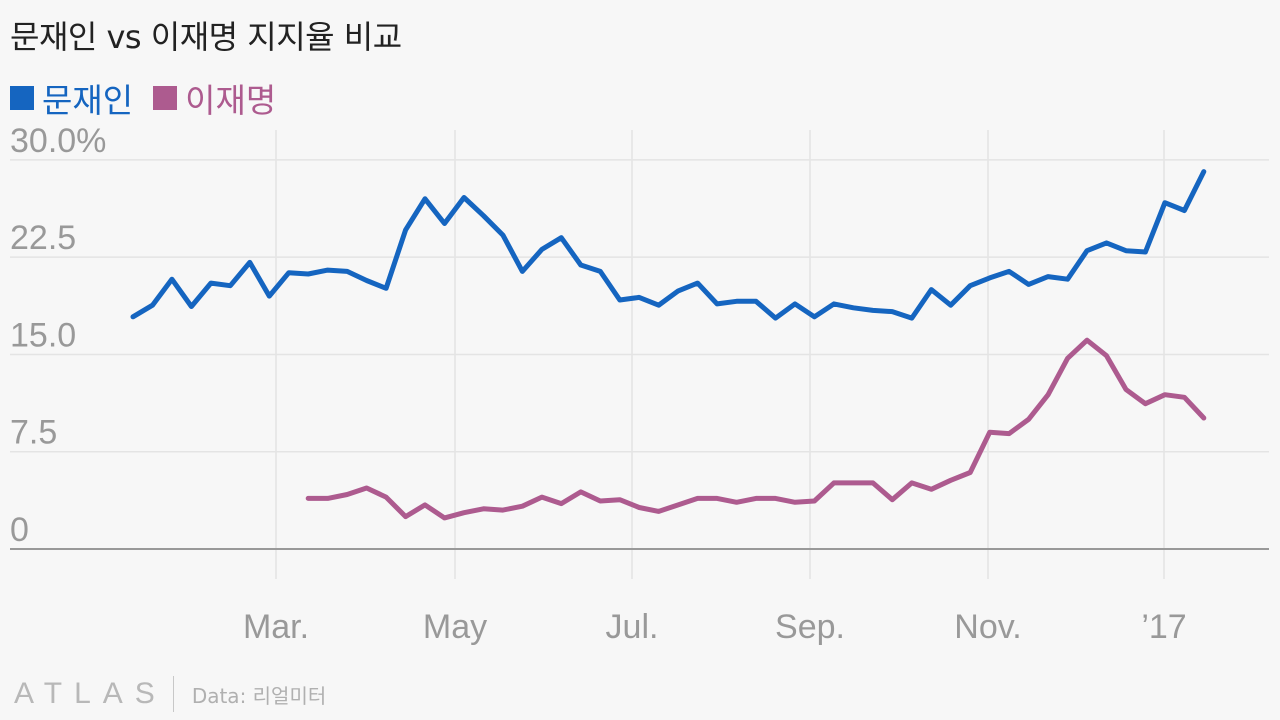 This screenshot has width=1280, height=720. What do you see at coordinates (206, 37) in the screenshot?
I see `chart-title: 문재인 vs 이재명 지지율 비교` at bounding box center [206, 37].